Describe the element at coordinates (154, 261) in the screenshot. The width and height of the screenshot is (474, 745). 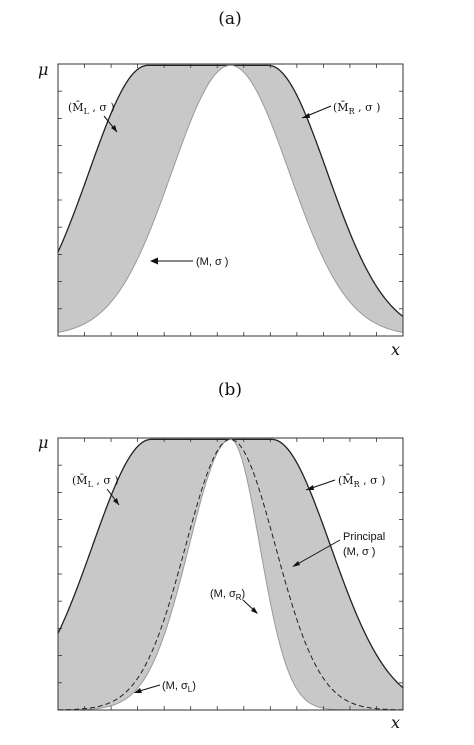
I see `panel-a-arrowhead-m` at that location.